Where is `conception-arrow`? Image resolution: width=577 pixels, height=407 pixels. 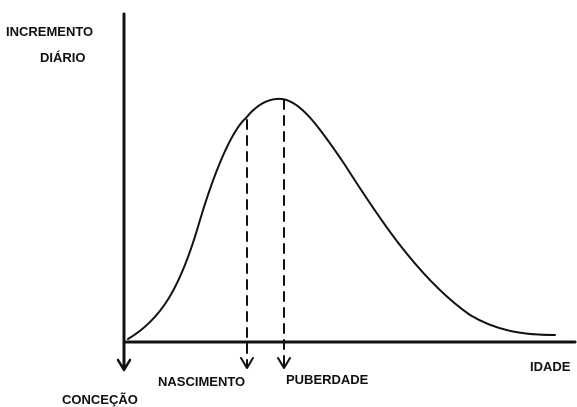
conception-arrow is located at coordinates (124, 365).